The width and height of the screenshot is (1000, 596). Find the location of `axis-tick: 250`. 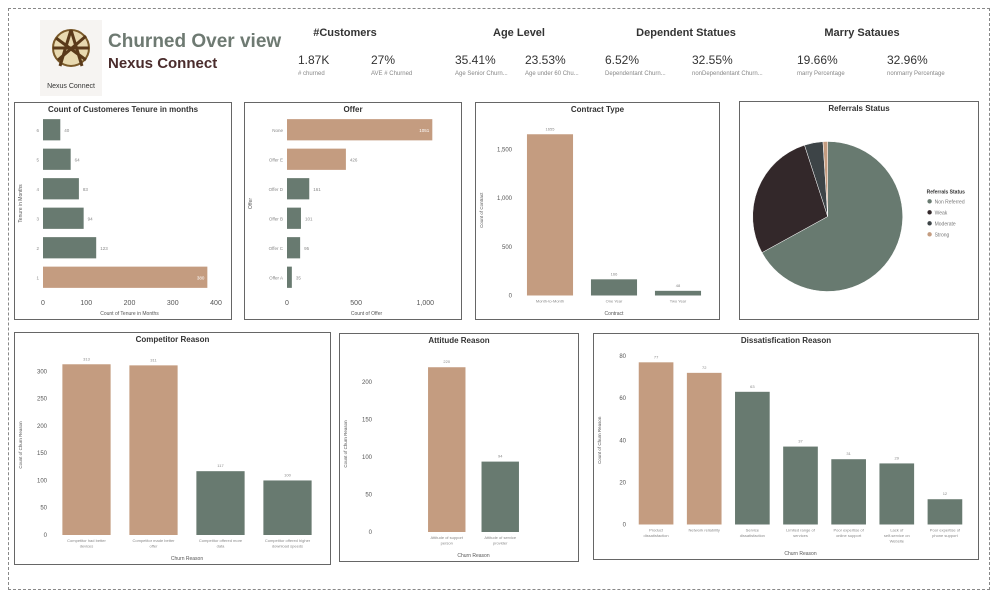

axis-tick: 250 is located at coordinates (42, 400).